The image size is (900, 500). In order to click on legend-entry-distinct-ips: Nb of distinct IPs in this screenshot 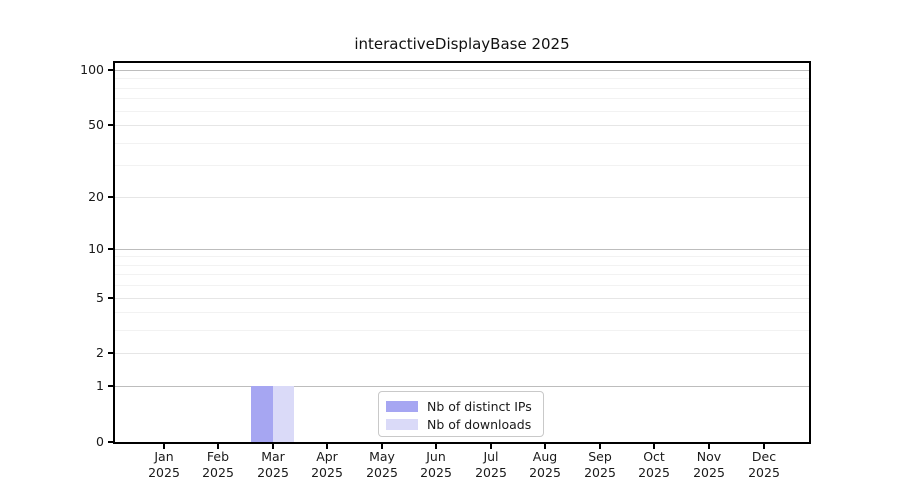, I will do `click(460, 406)`.